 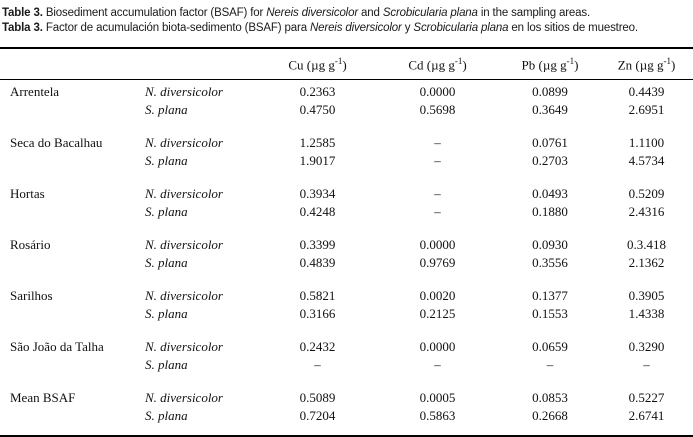 I want to click on value-cell: 0.5089, so click(x=317, y=398).